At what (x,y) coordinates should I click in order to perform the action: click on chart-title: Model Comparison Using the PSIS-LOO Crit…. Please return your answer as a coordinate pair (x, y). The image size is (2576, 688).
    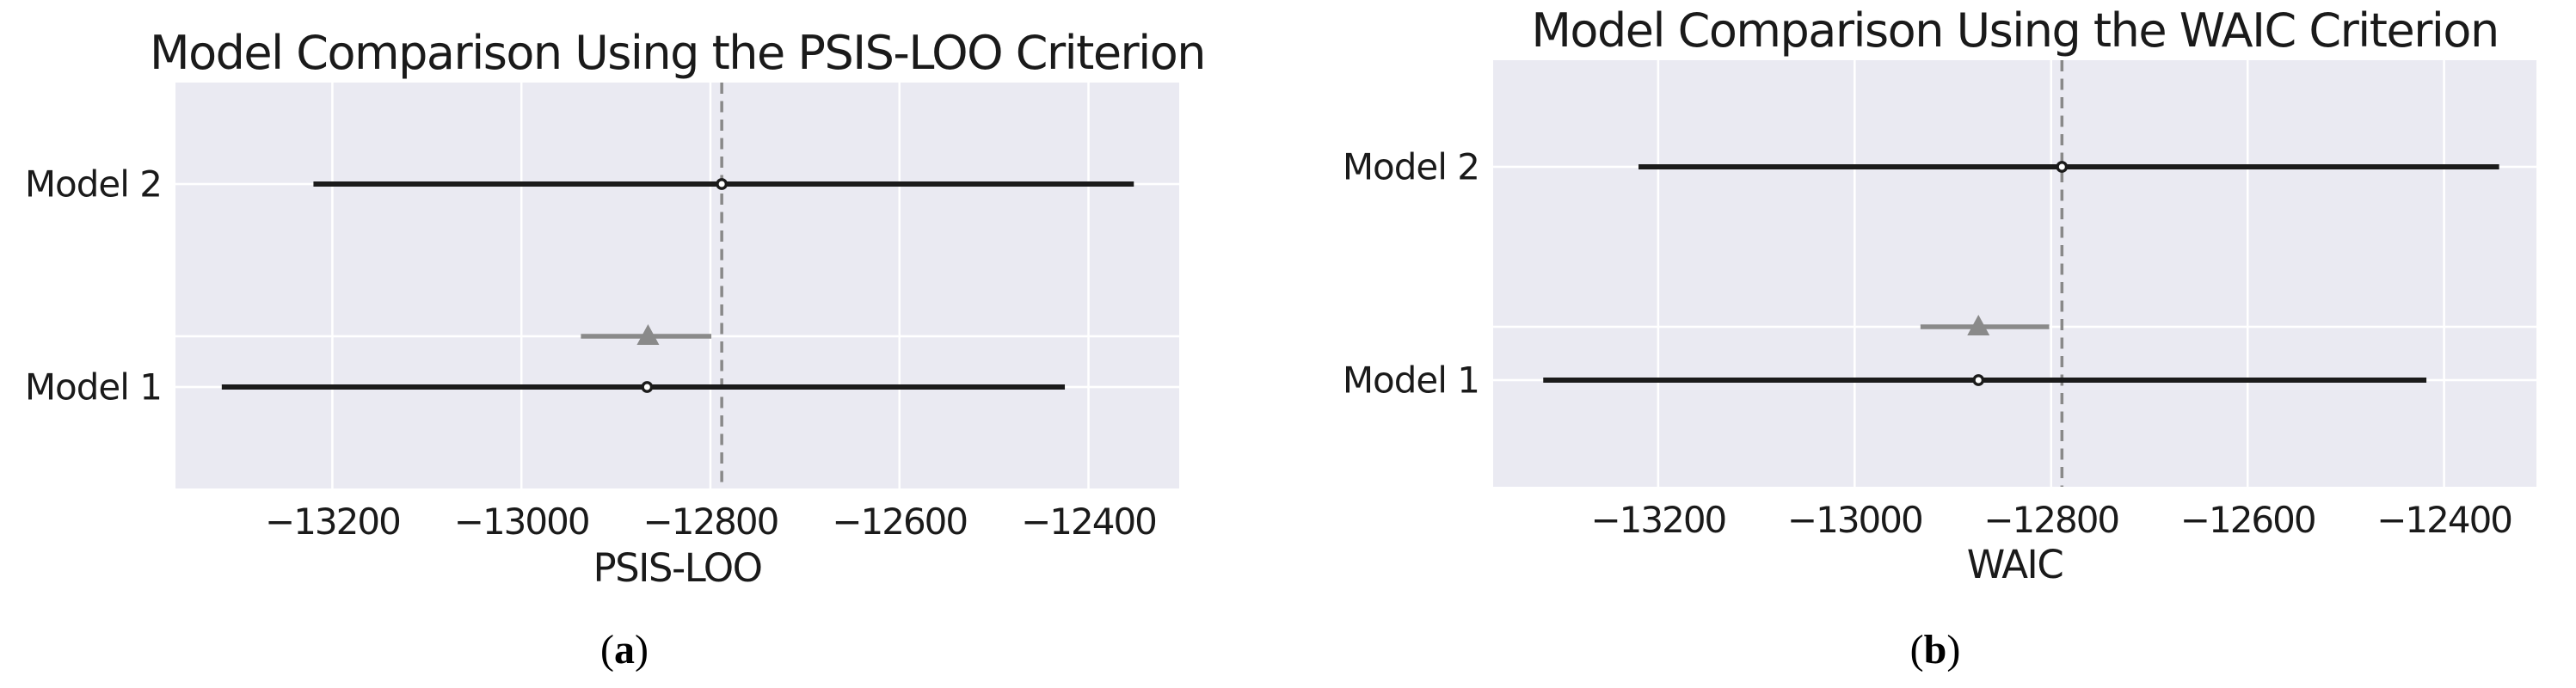
    Looking at the image, I should click on (678, 53).